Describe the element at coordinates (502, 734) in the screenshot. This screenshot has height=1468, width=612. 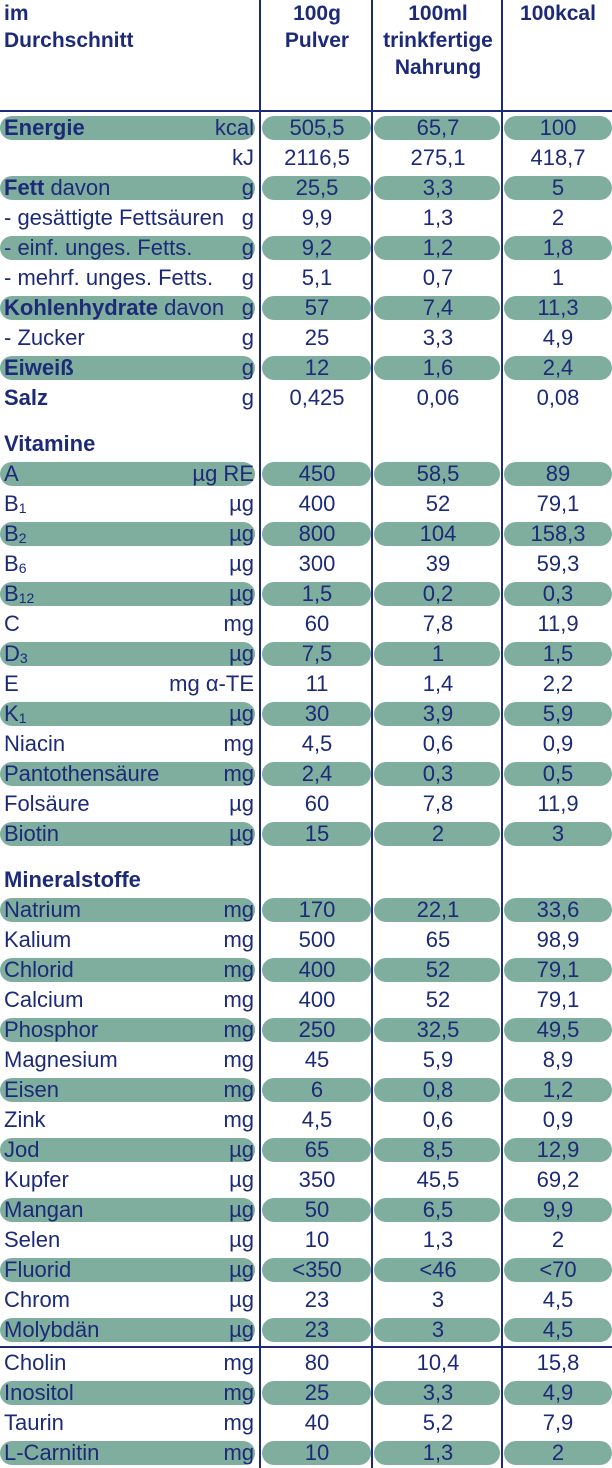
I see `column-divider` at that location.